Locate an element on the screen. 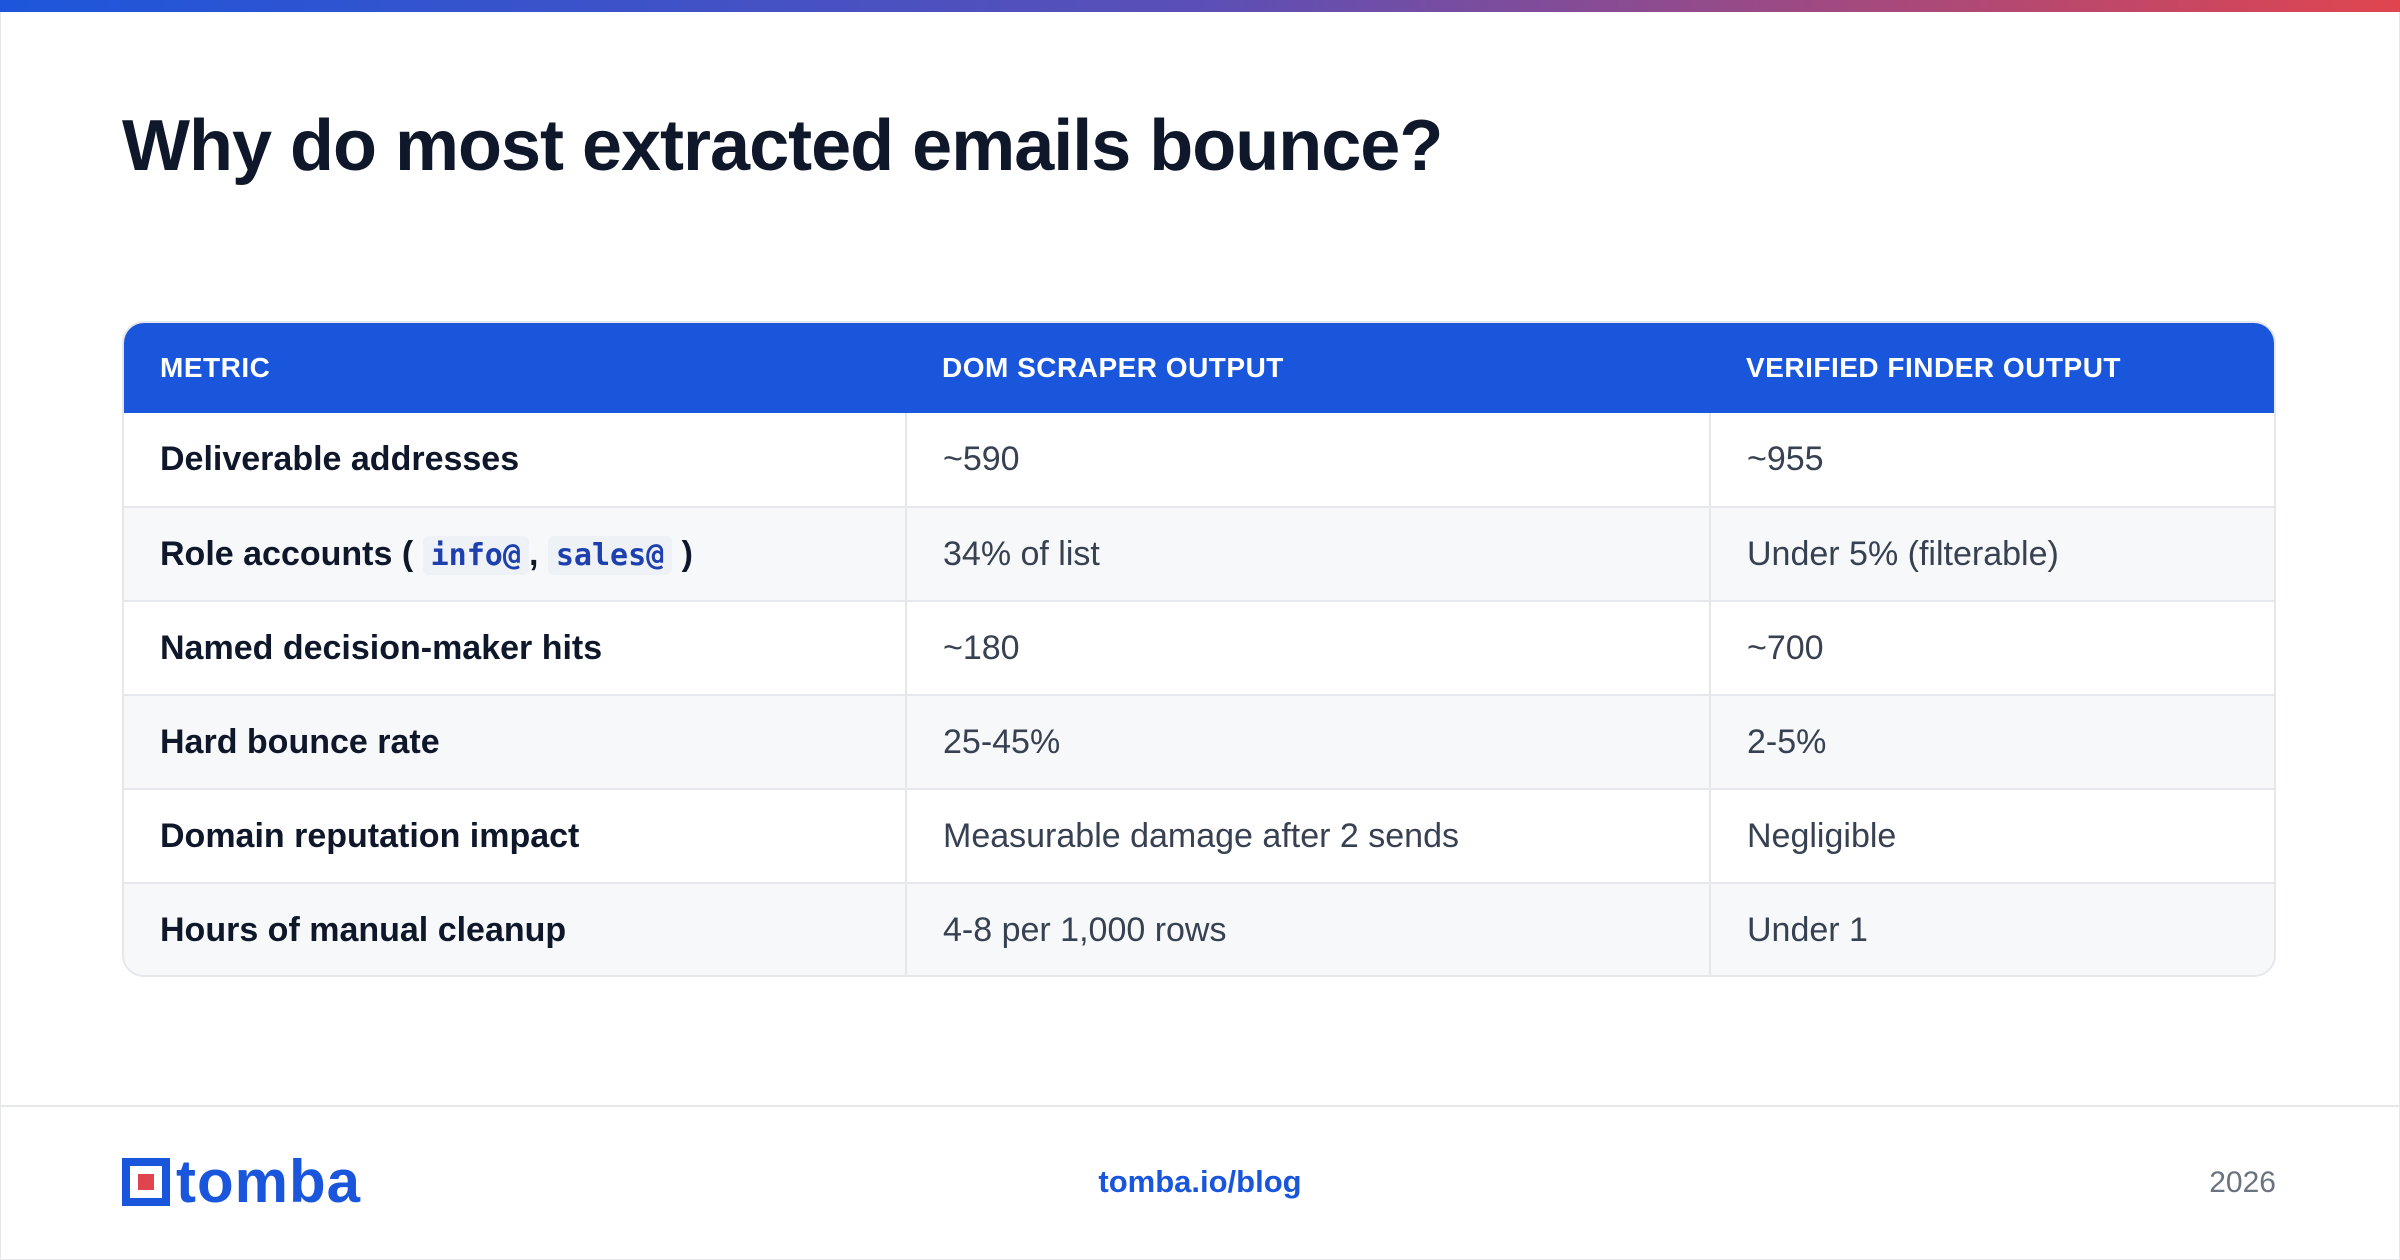  metric-cell: Hours of manual cleanup is located at coordinates (515, 928).